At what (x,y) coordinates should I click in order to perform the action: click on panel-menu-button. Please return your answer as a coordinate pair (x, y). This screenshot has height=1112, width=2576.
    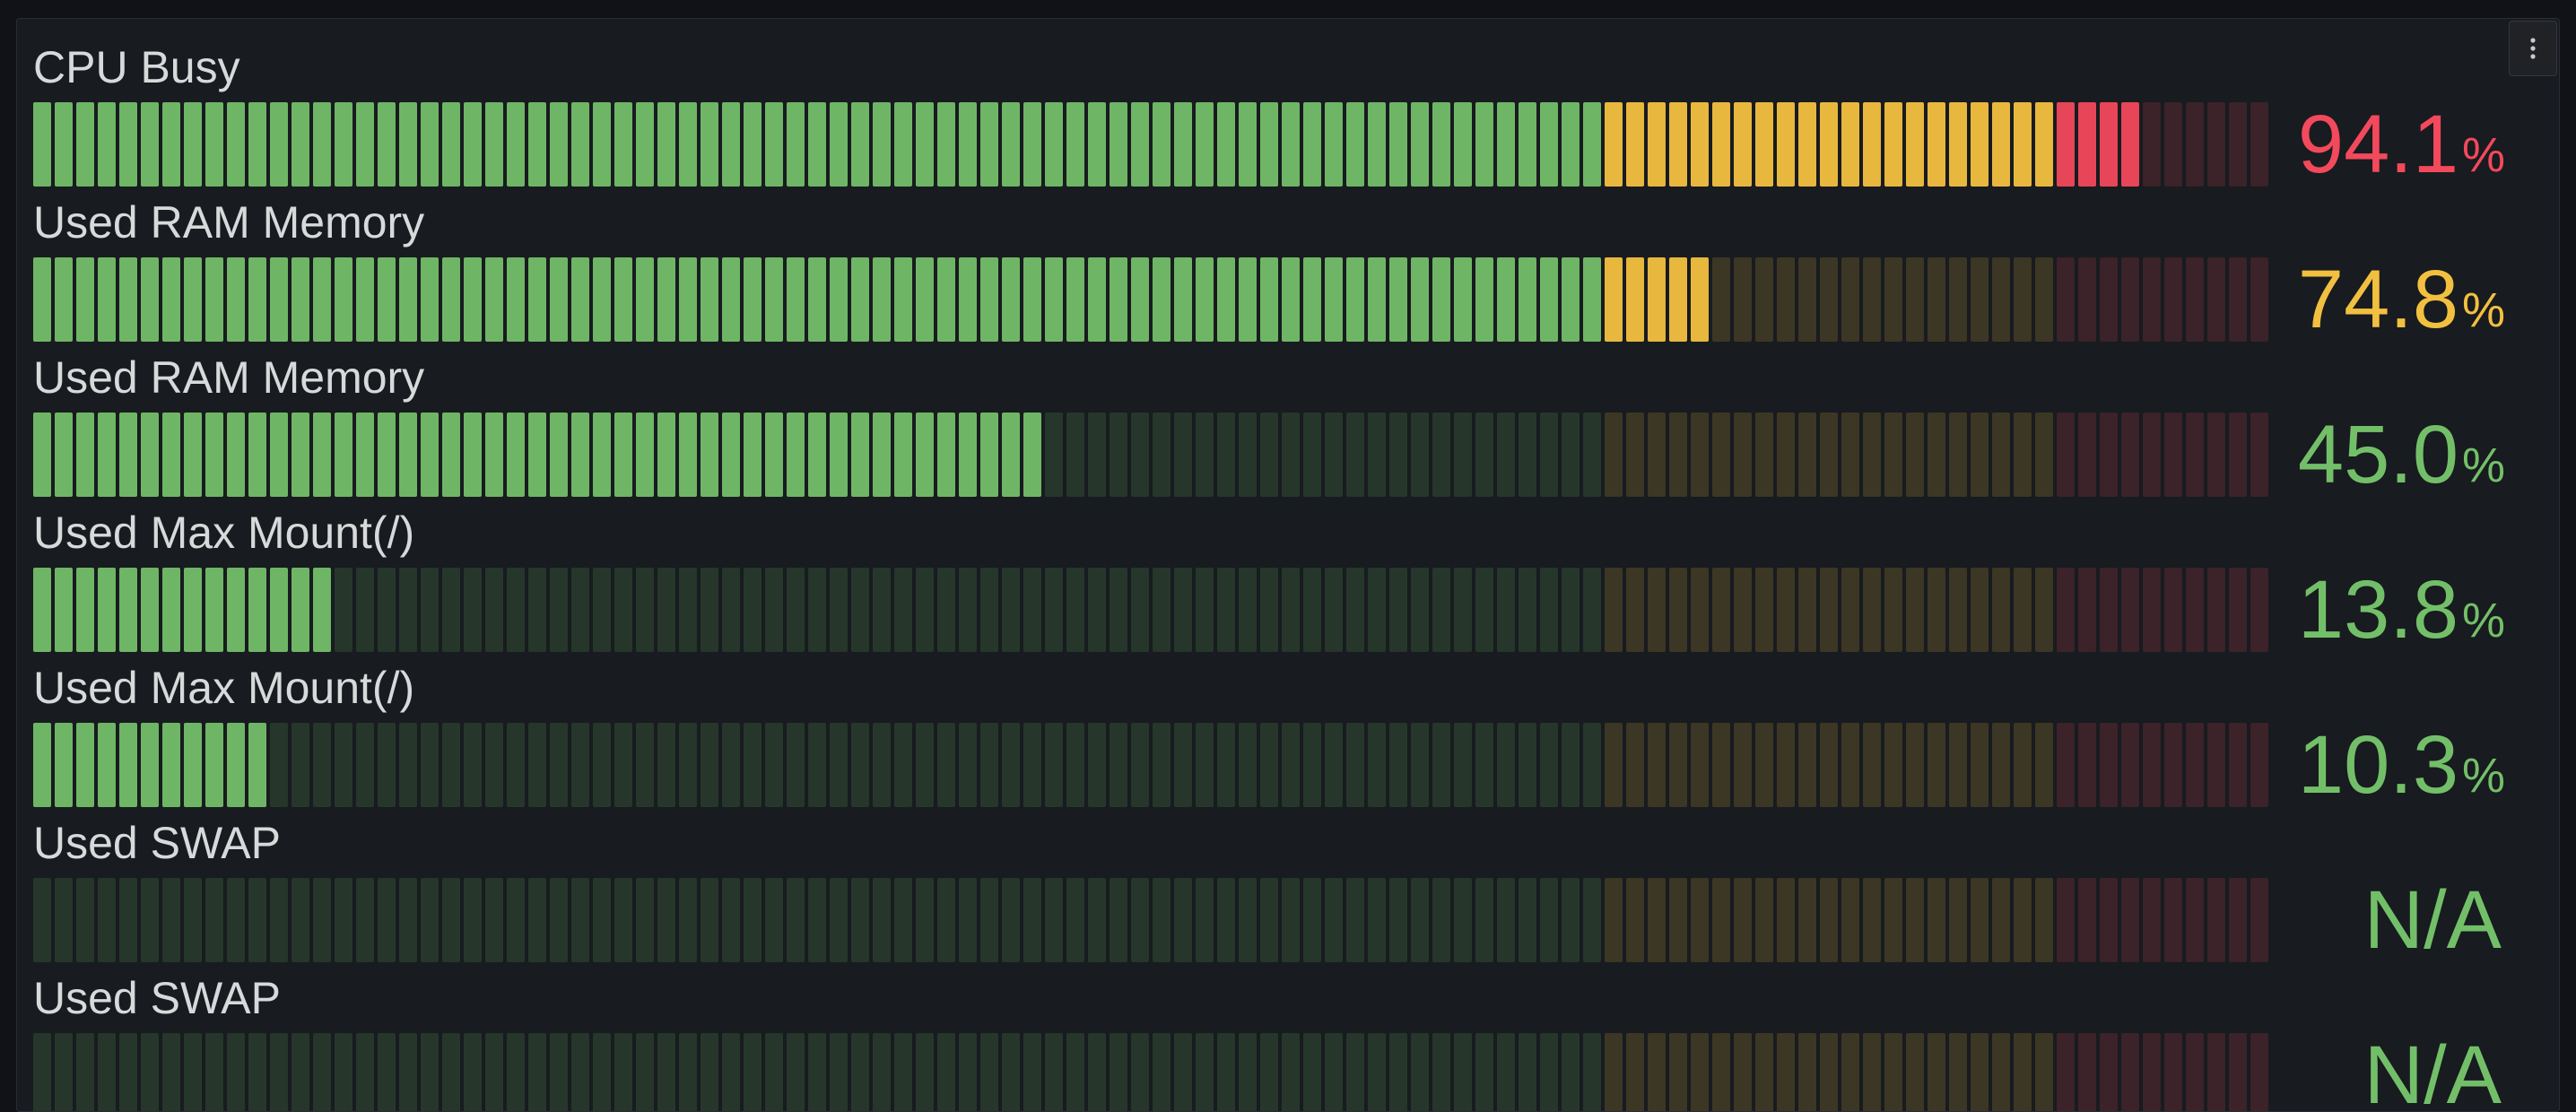
    Looking at the image, I should click on (2533, 48).